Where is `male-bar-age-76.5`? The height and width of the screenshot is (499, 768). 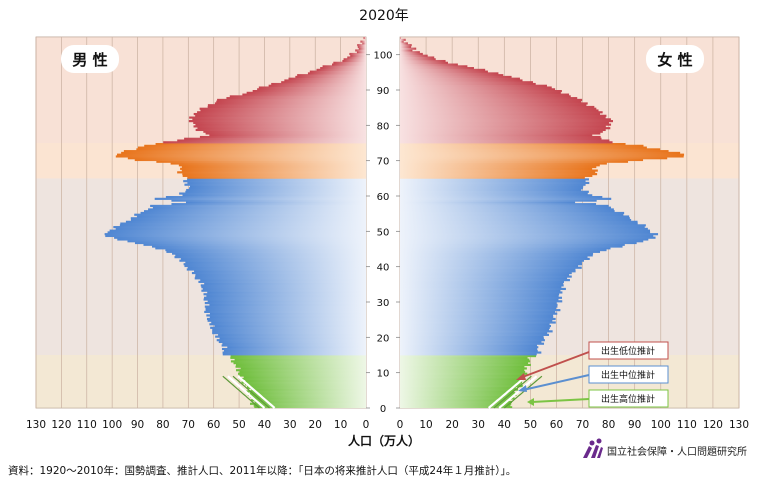 male-bar-age-76.5 is located at coordinates (282, 137).